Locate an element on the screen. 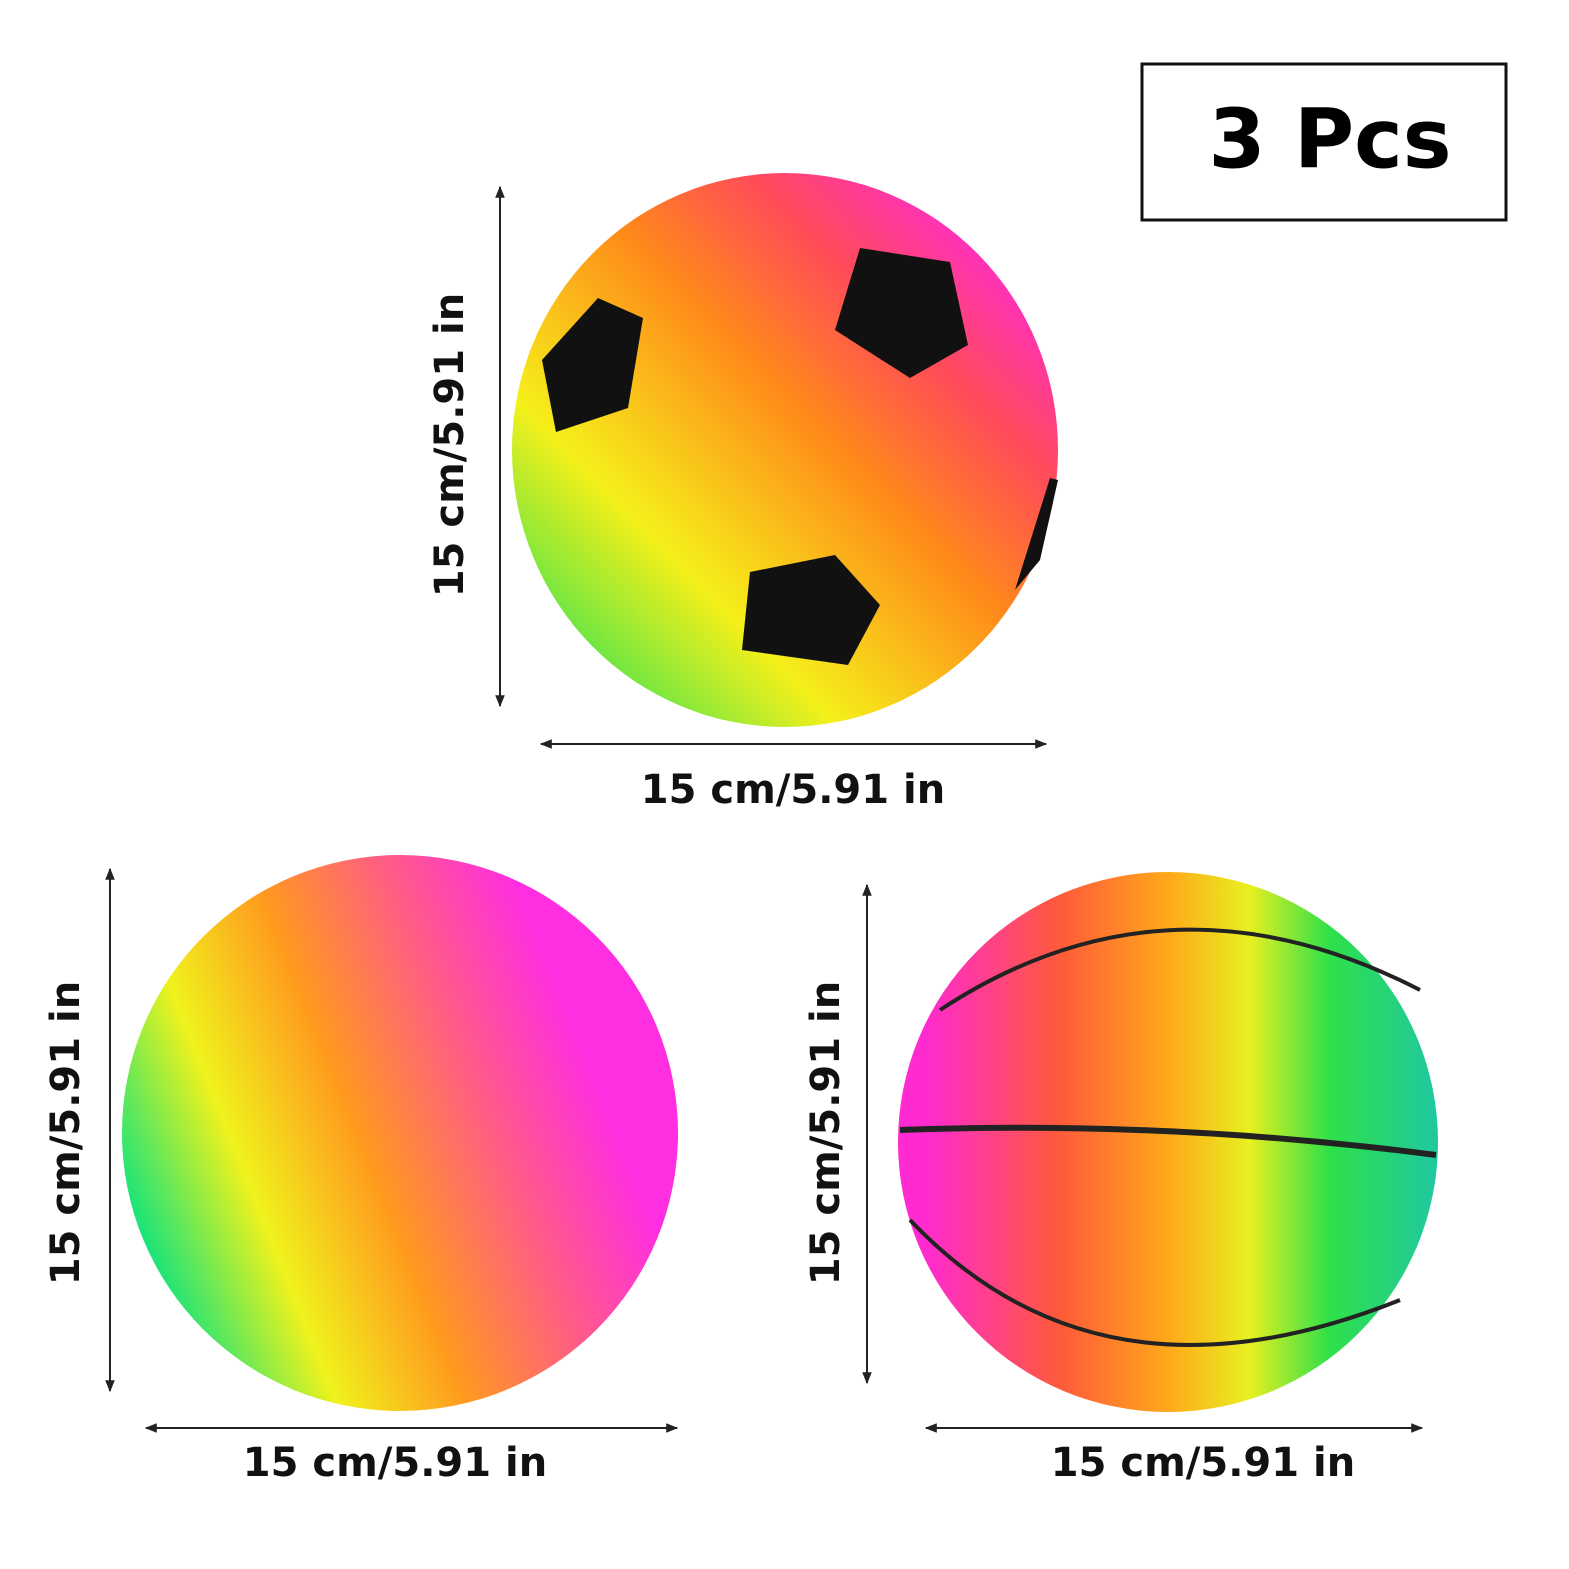  basketball is located at coordinates (1168, 1142).